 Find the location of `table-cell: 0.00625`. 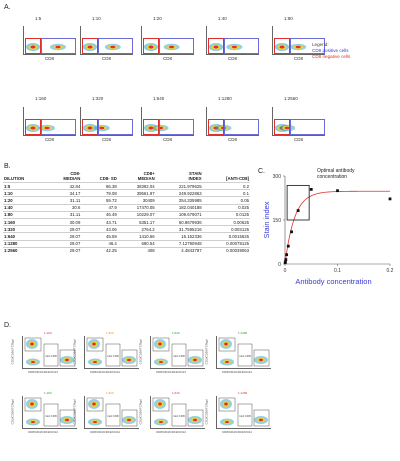

table-cell: 0.00625 is located at coordinates (226, 221).